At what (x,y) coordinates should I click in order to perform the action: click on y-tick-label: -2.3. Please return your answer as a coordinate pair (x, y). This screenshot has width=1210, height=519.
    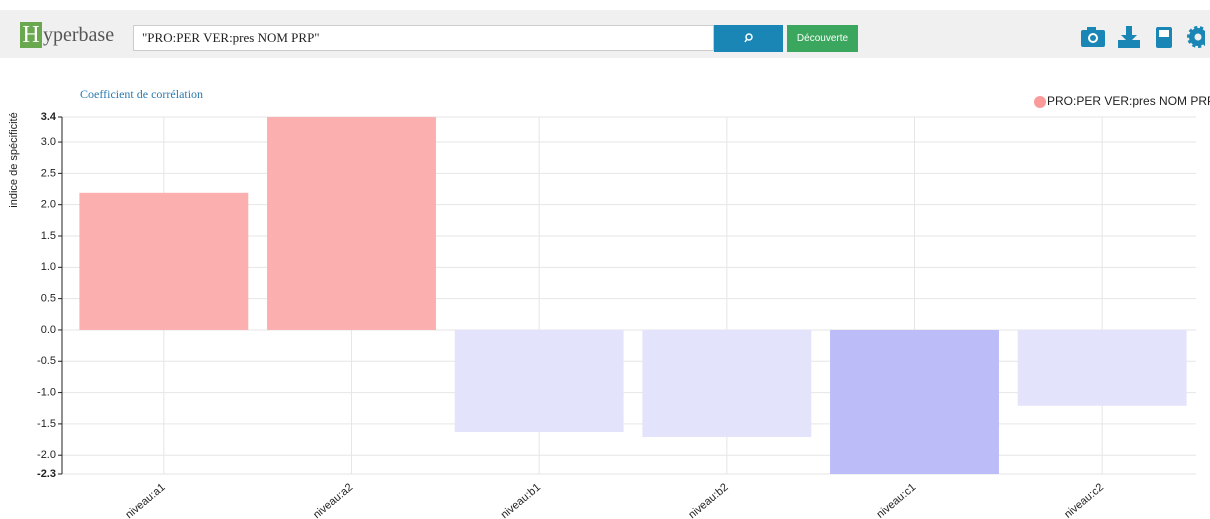
    Looking at the image, I should click on (46, 474).